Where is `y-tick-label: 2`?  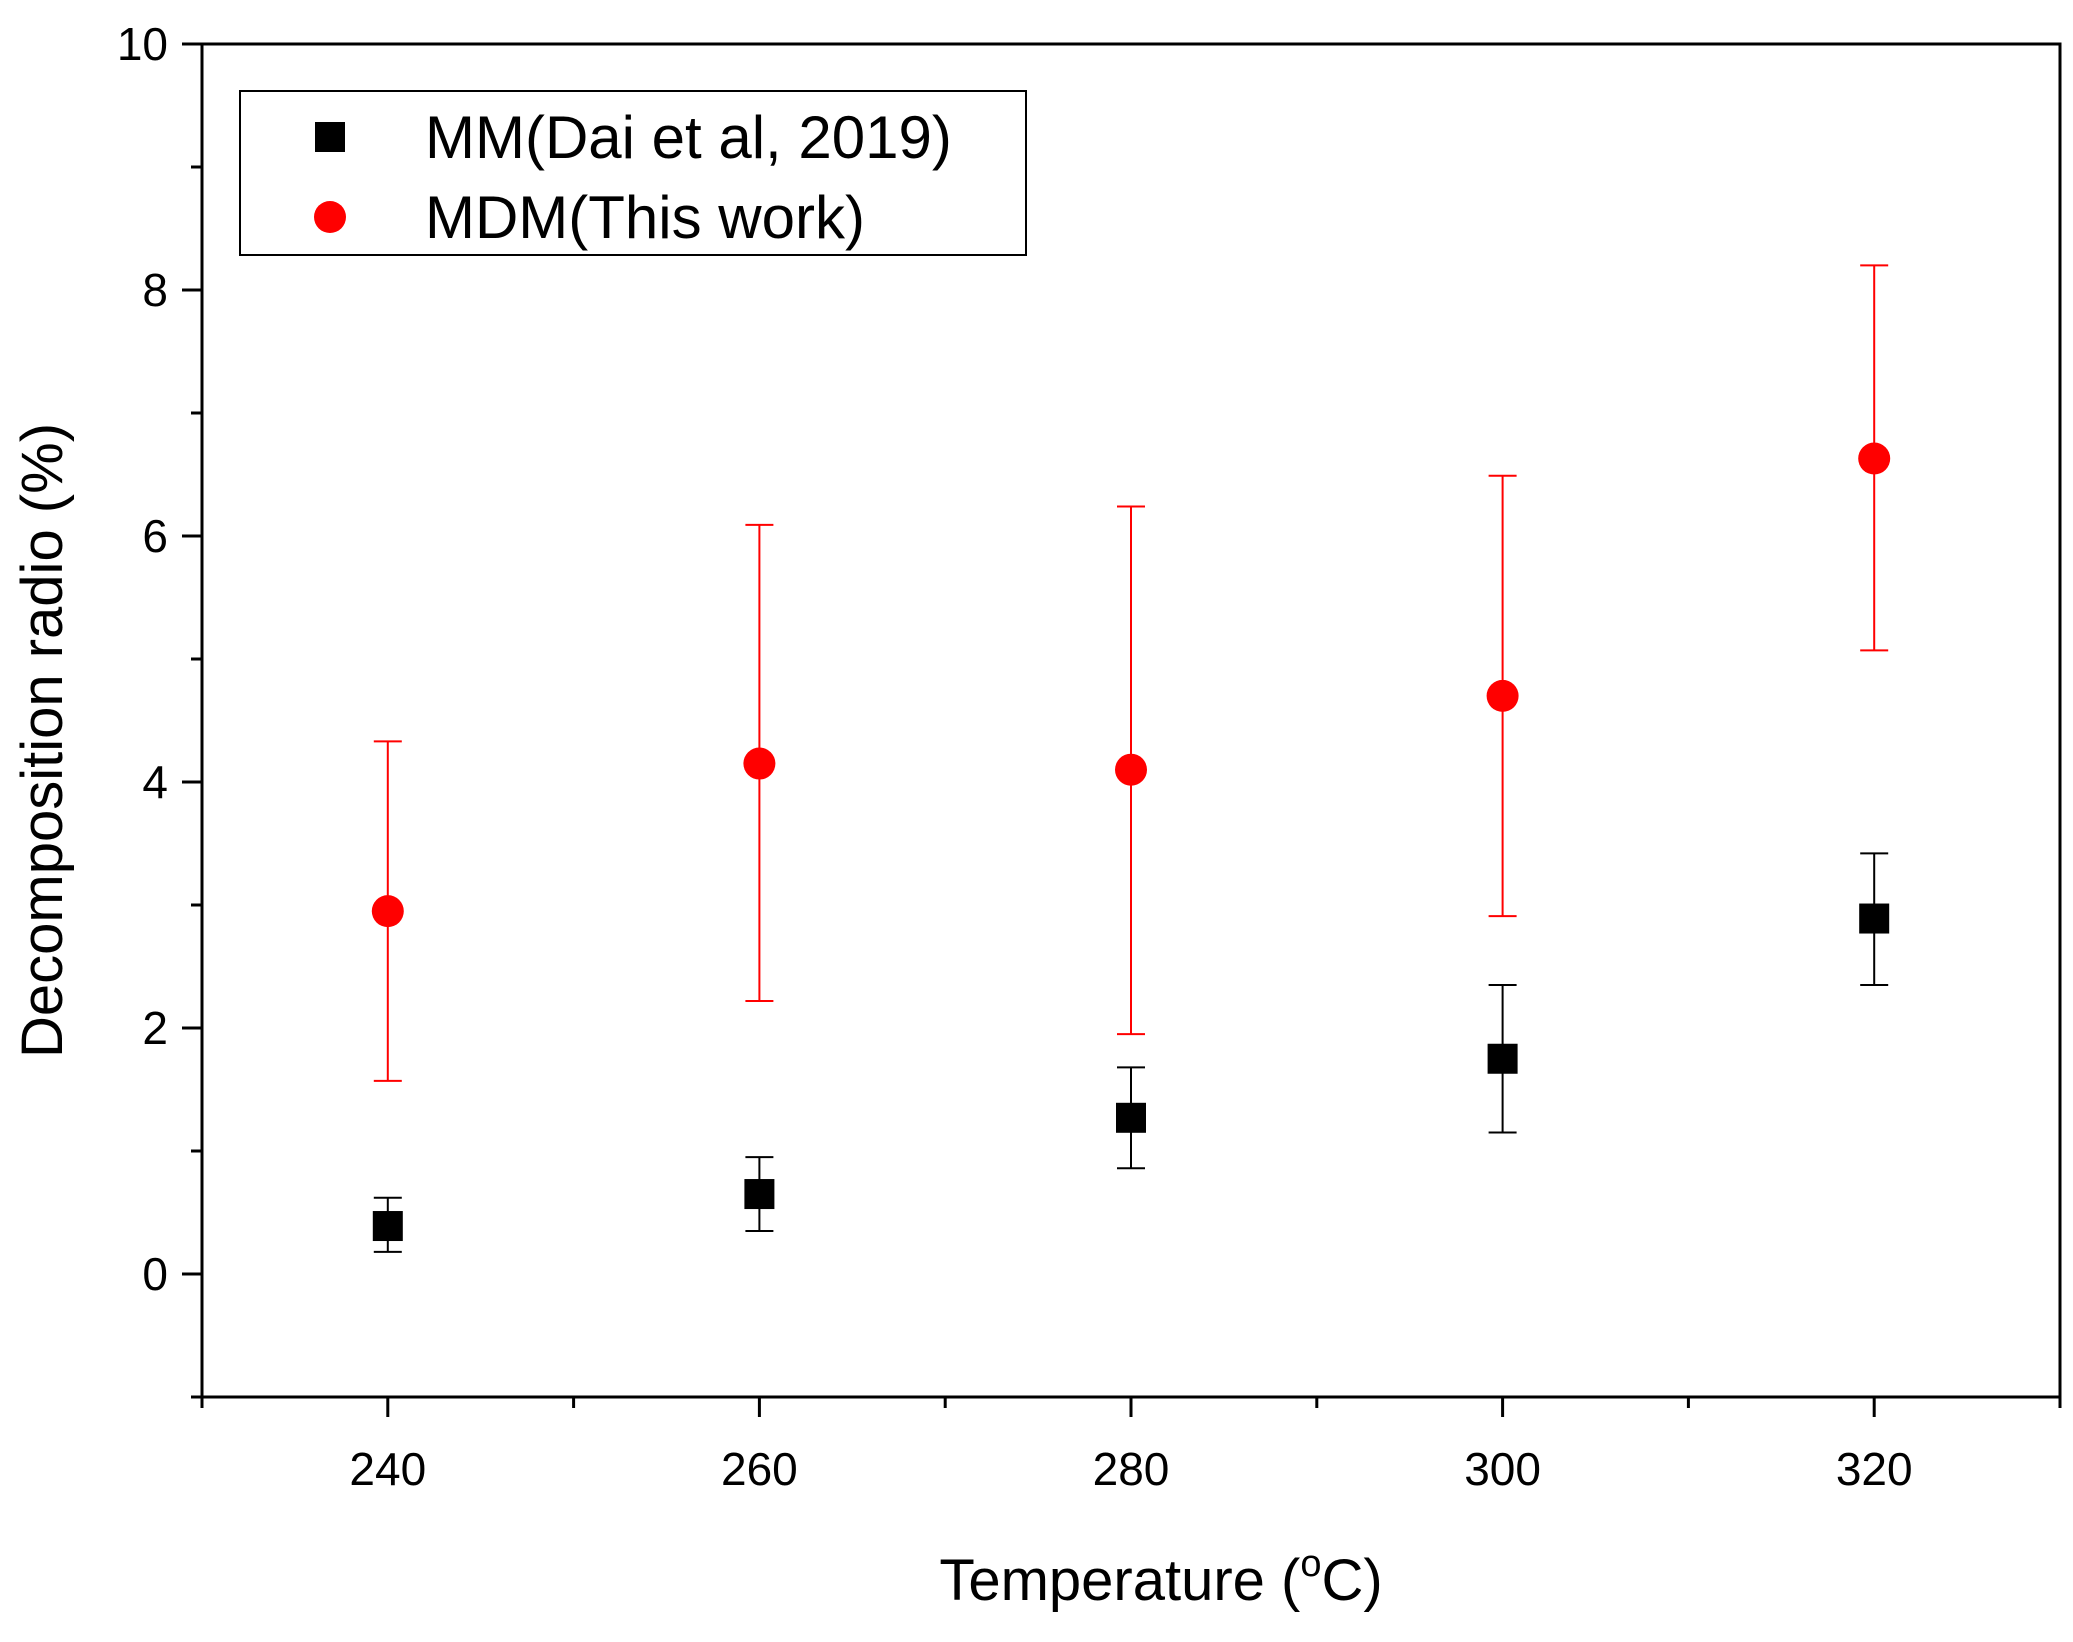
y-tick-label: 2 is located at coordinates (155, 1028).